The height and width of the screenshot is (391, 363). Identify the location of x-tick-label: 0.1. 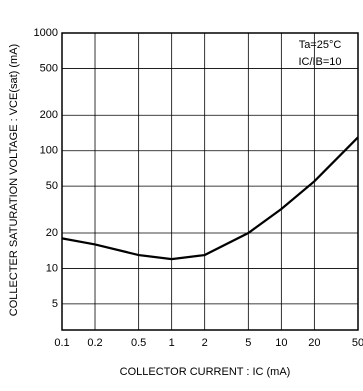
(61, 343).